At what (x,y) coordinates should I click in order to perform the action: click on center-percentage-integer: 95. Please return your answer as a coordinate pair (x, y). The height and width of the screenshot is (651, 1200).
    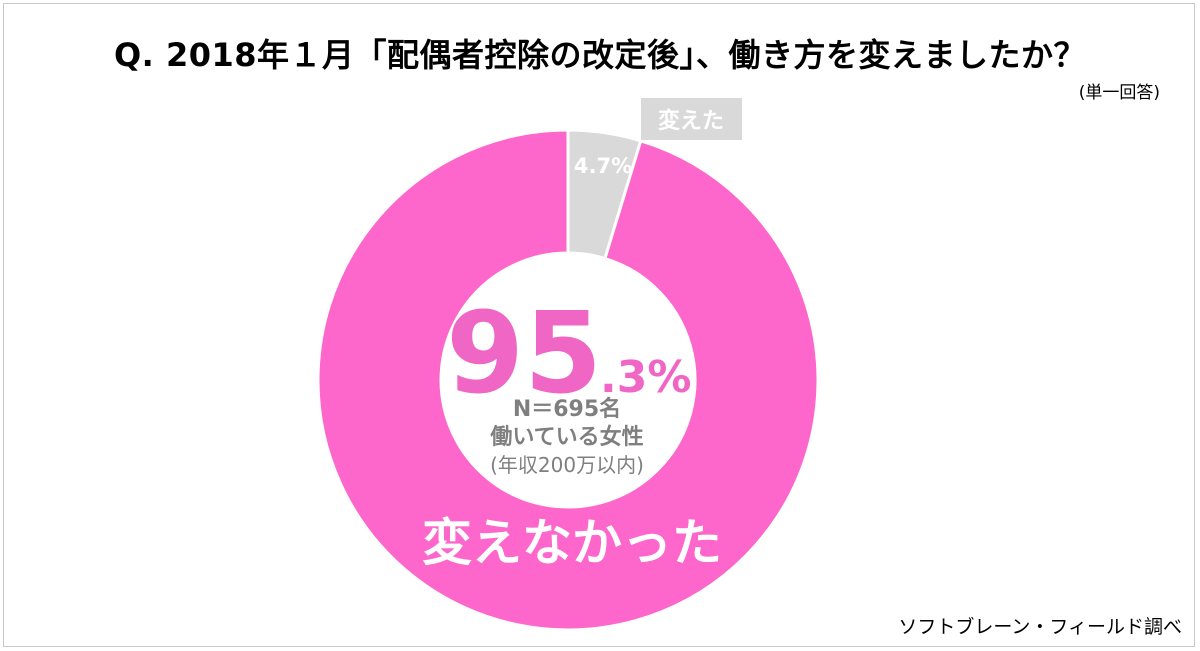
    Looking at the image, I should click on (524, 354).